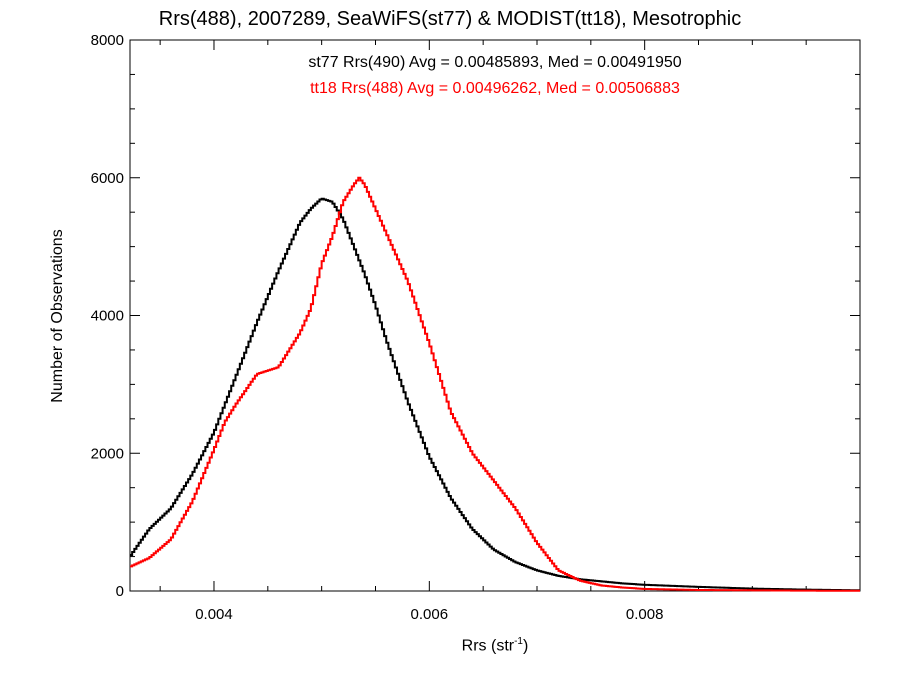 The height and width of the screenshot is (675, 900). I want to click on x-tick-label: 0.004, so click(214, 614).